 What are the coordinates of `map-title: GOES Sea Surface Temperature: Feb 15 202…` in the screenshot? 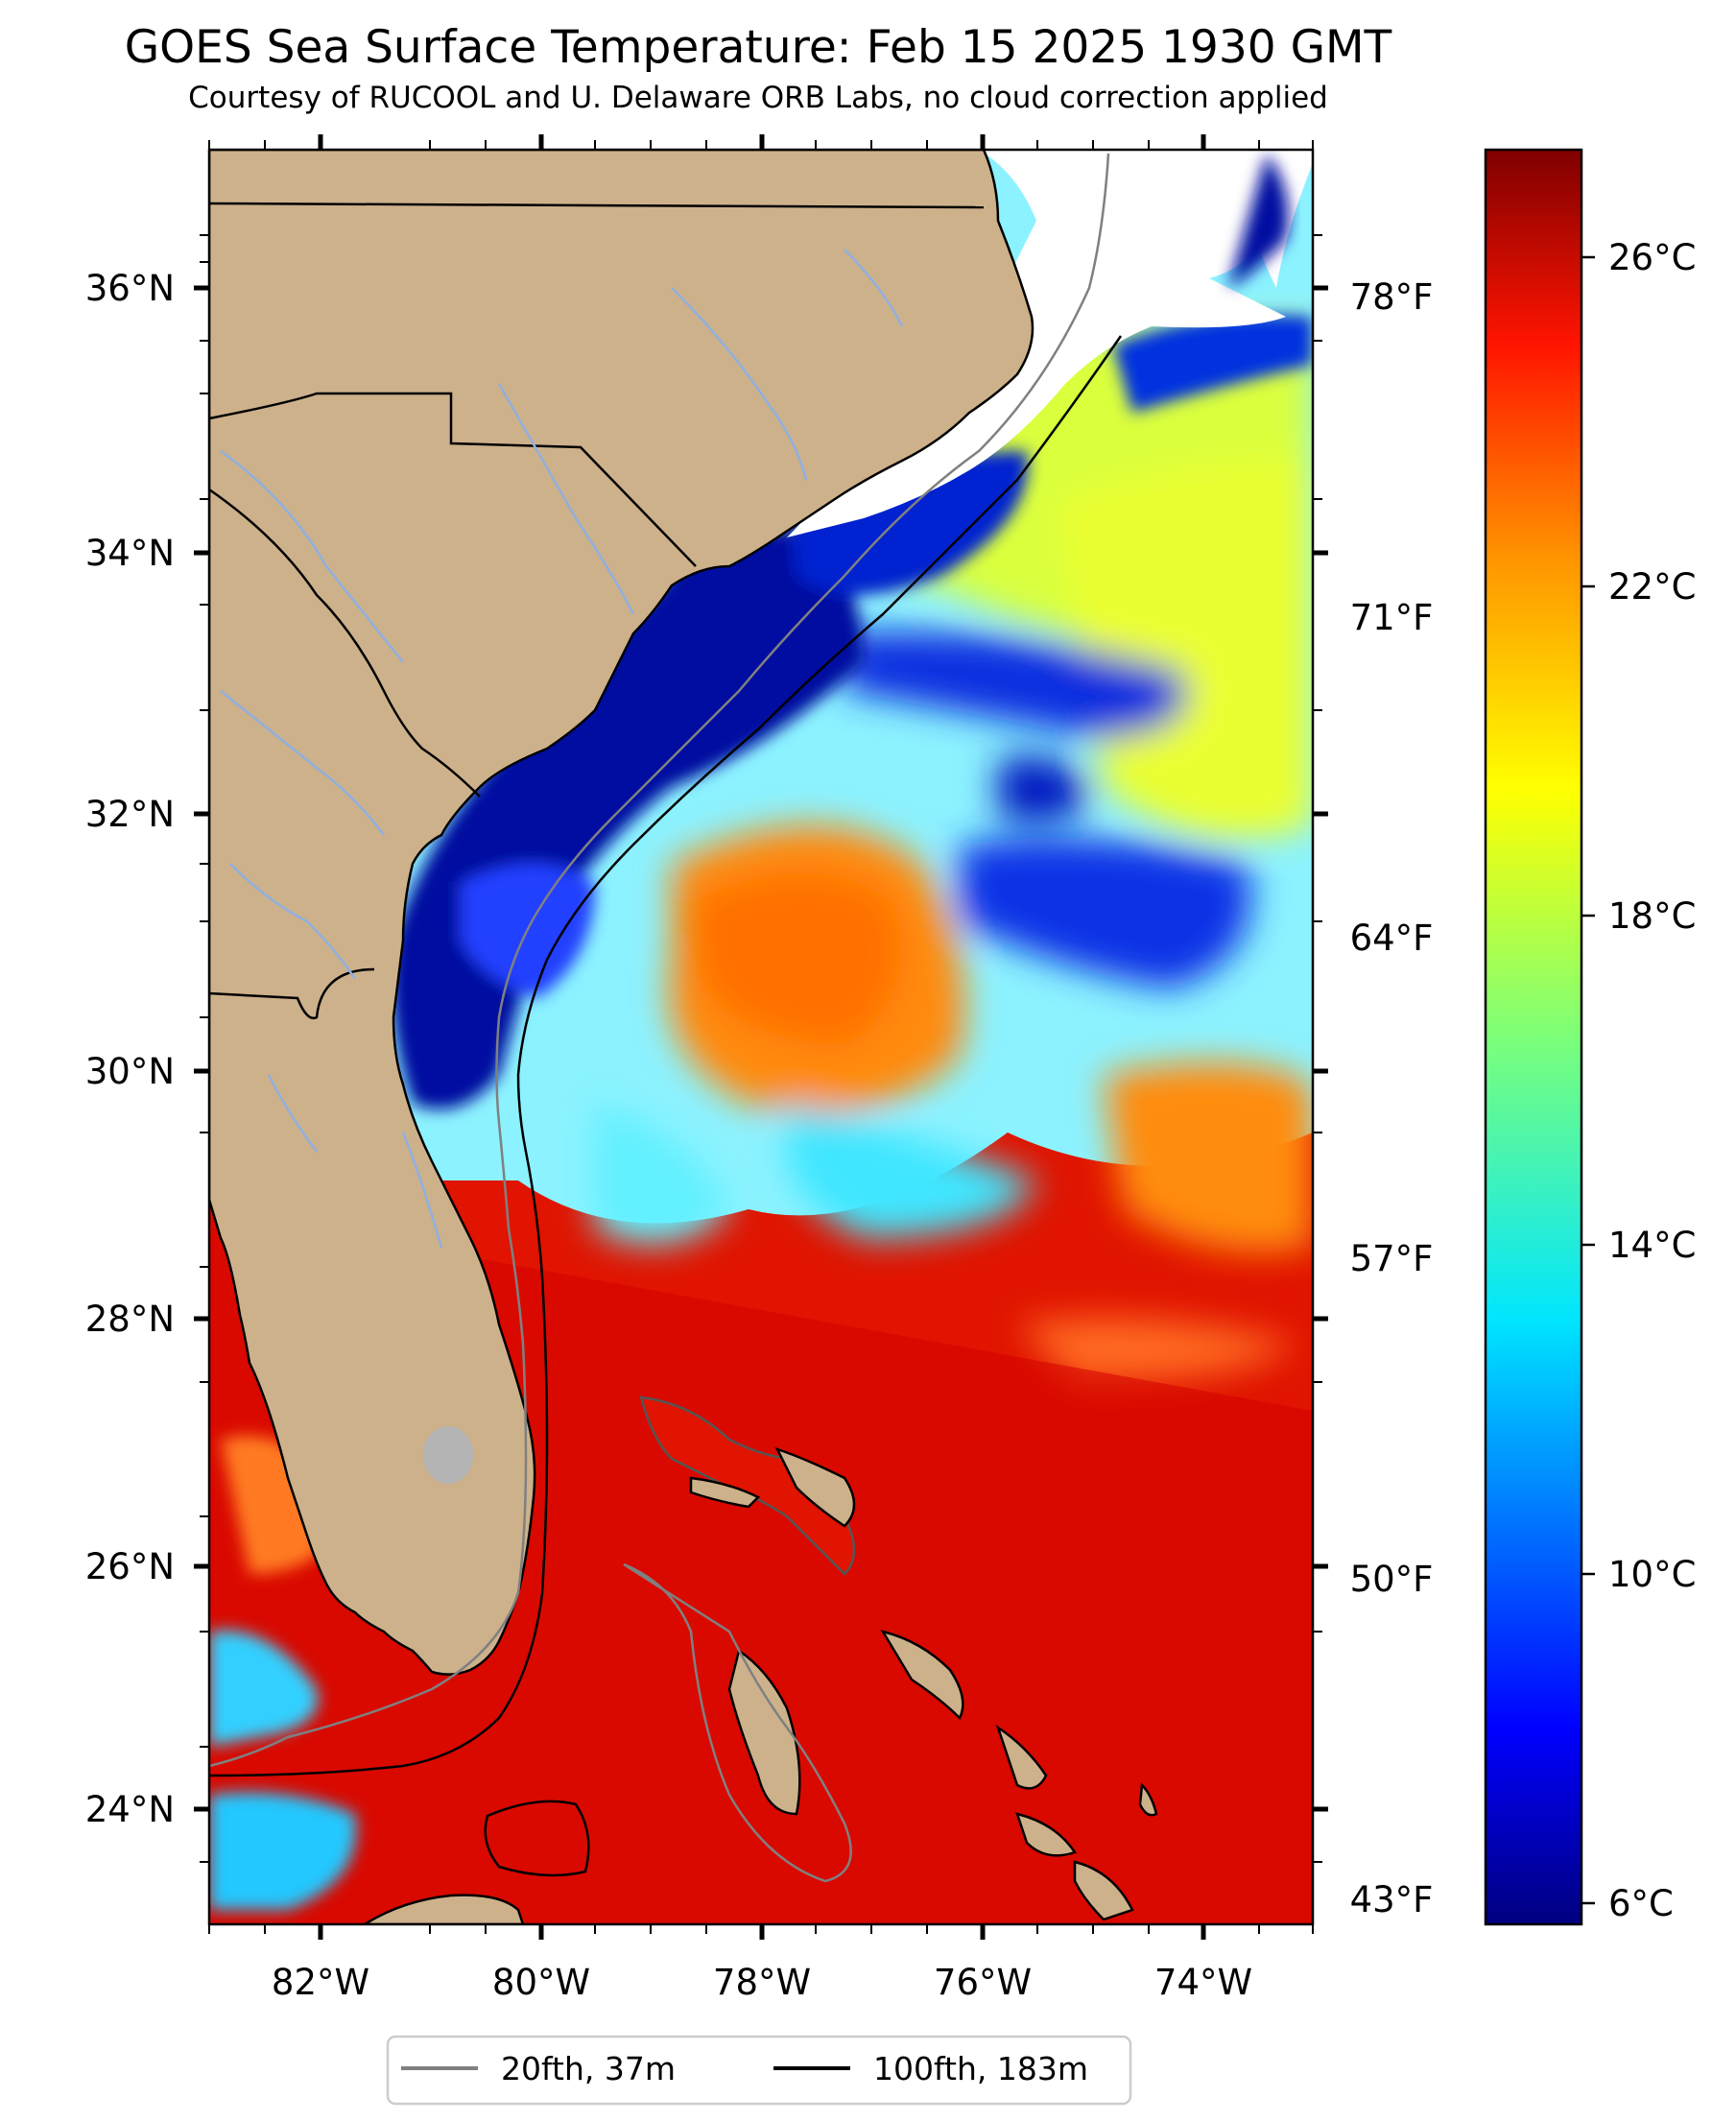 It's located at (758, 47).